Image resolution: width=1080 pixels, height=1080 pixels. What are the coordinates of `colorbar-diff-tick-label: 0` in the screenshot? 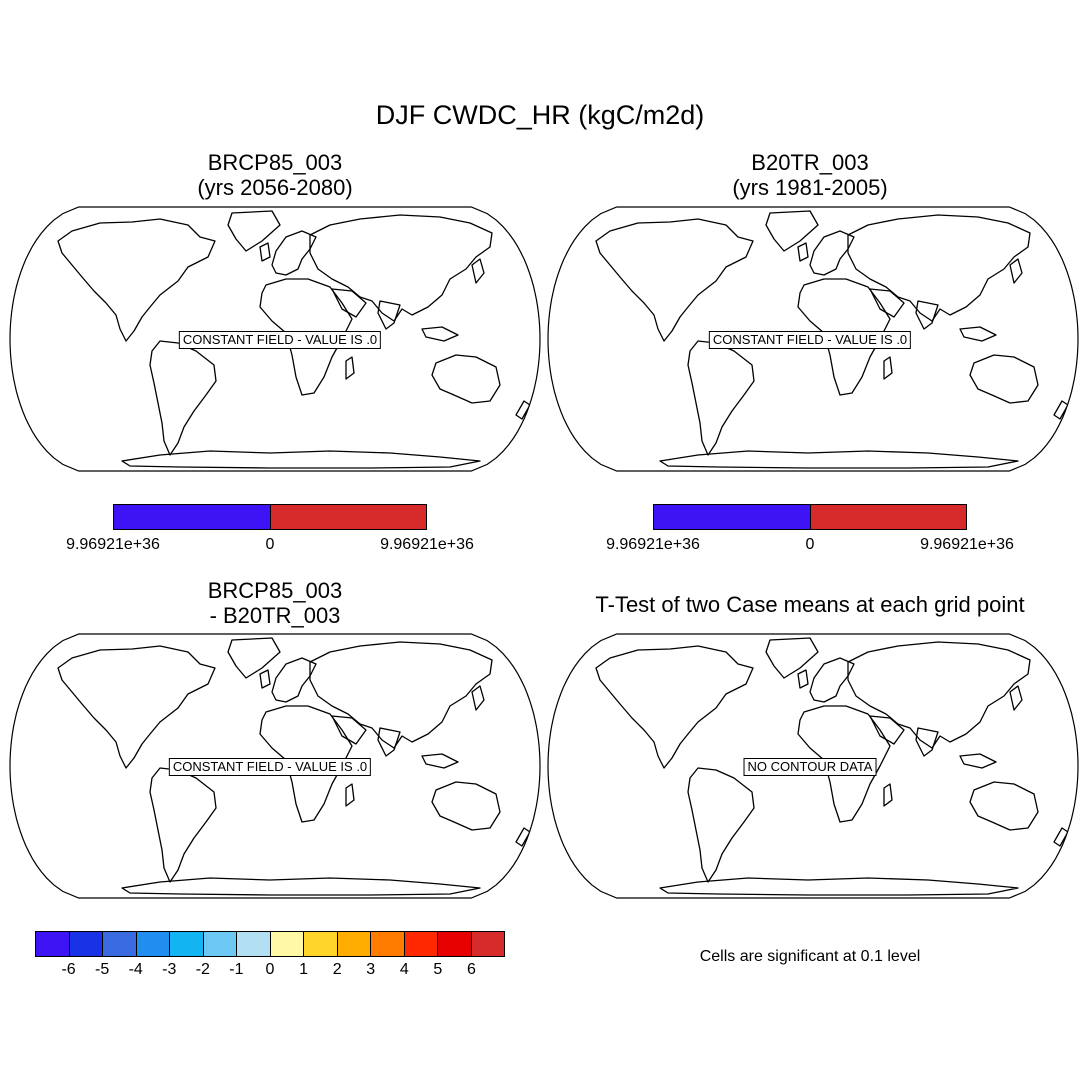 It's located at (270, 969).